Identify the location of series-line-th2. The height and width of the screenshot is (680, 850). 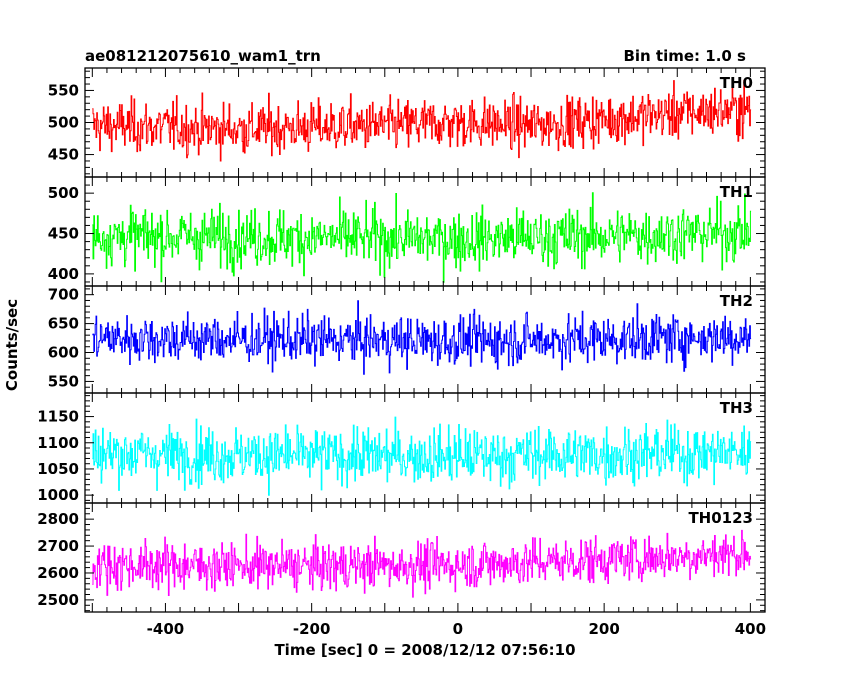
(422, 337).